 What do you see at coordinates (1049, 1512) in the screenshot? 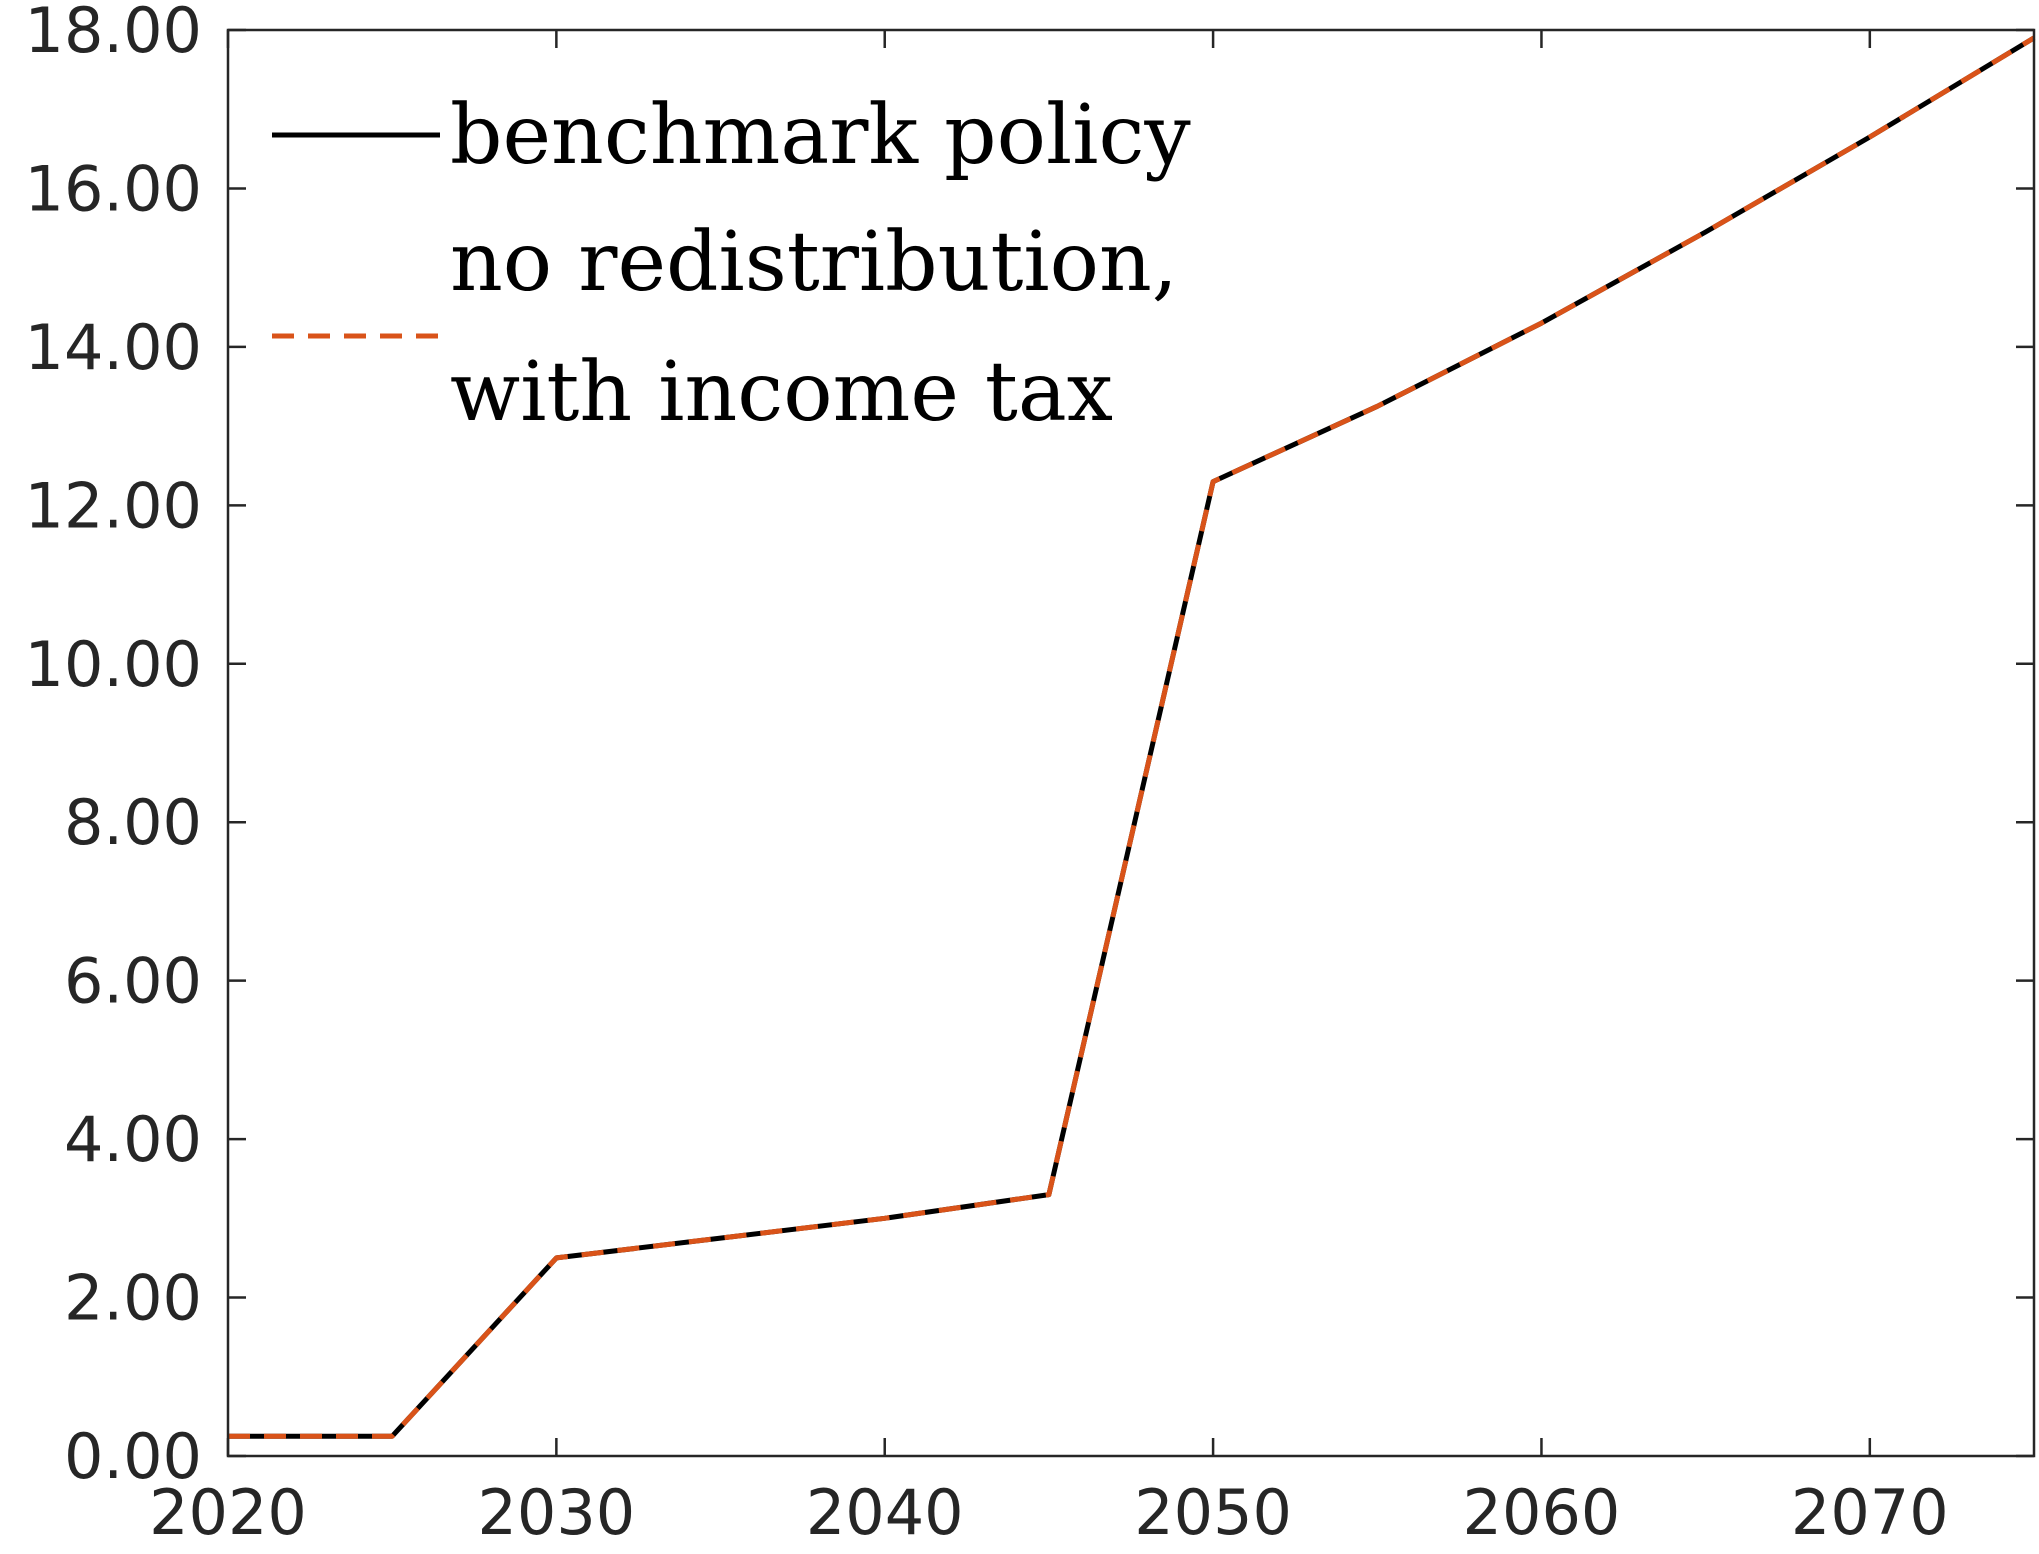
I see `x-axis-tick-labels: 2020 2030 2040 2050 2060 2070` at bounding box center [1049, 1512].